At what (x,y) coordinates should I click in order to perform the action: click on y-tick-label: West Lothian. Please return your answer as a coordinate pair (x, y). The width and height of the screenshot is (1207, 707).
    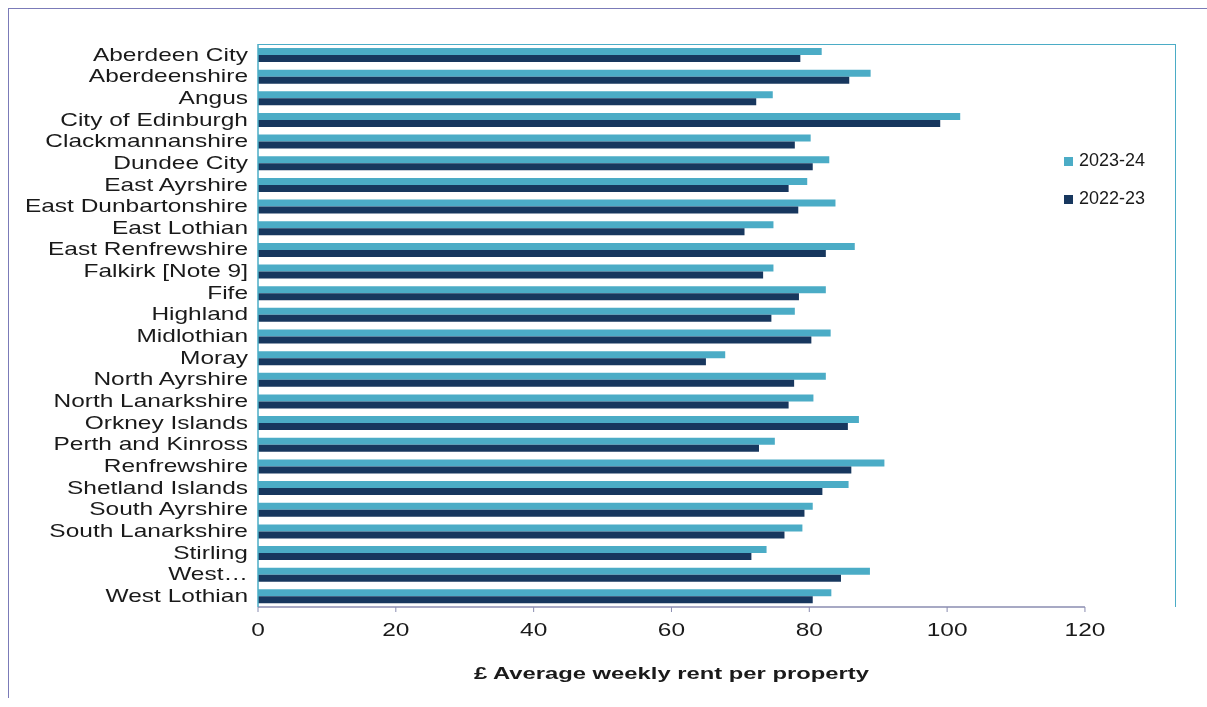
    Looking at the image, I should click on (176, 596).